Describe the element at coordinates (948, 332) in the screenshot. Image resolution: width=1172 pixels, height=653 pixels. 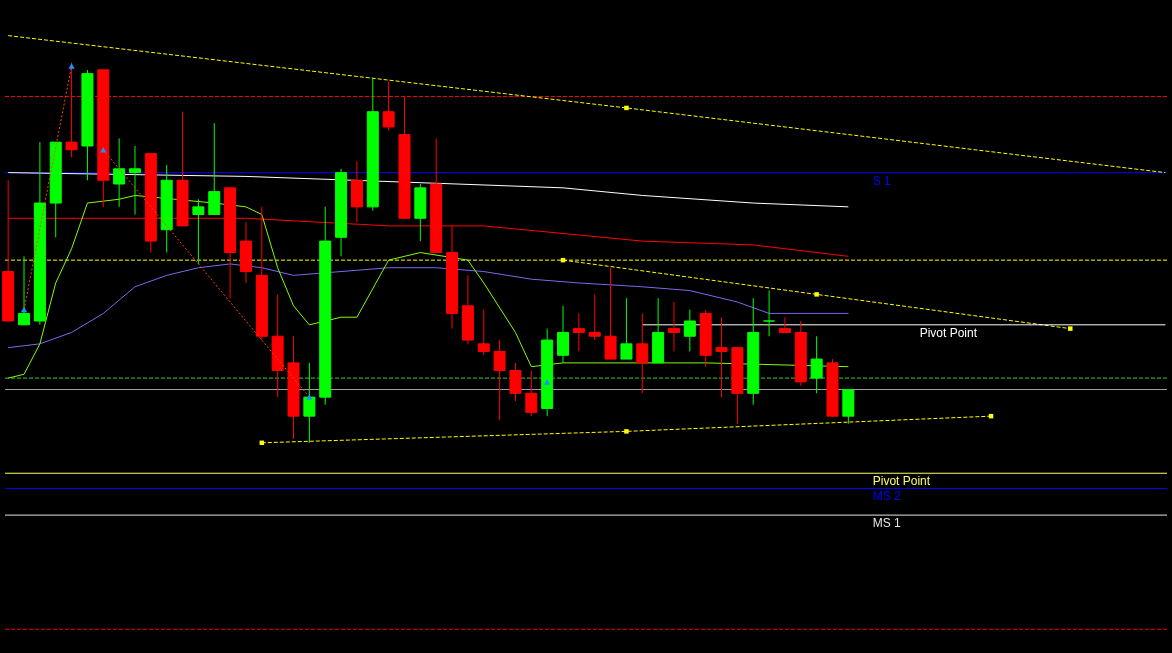
I see `series-label: Pivot Point` at that location.